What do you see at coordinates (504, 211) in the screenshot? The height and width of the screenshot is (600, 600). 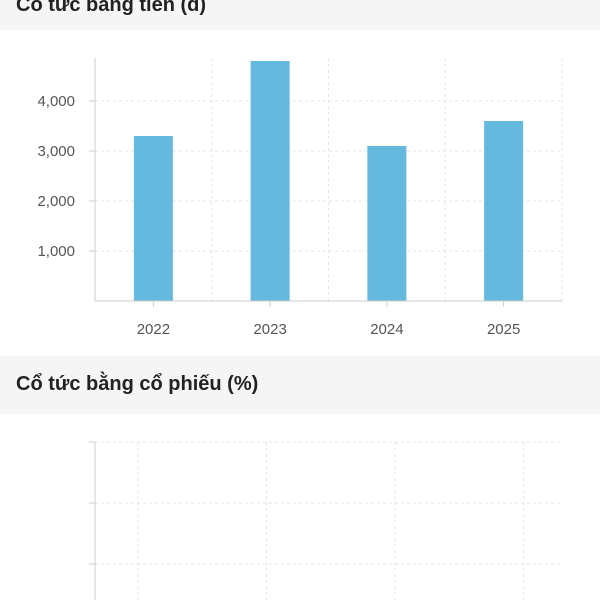 I see `bar-2025` at bounding box center [504, 211].